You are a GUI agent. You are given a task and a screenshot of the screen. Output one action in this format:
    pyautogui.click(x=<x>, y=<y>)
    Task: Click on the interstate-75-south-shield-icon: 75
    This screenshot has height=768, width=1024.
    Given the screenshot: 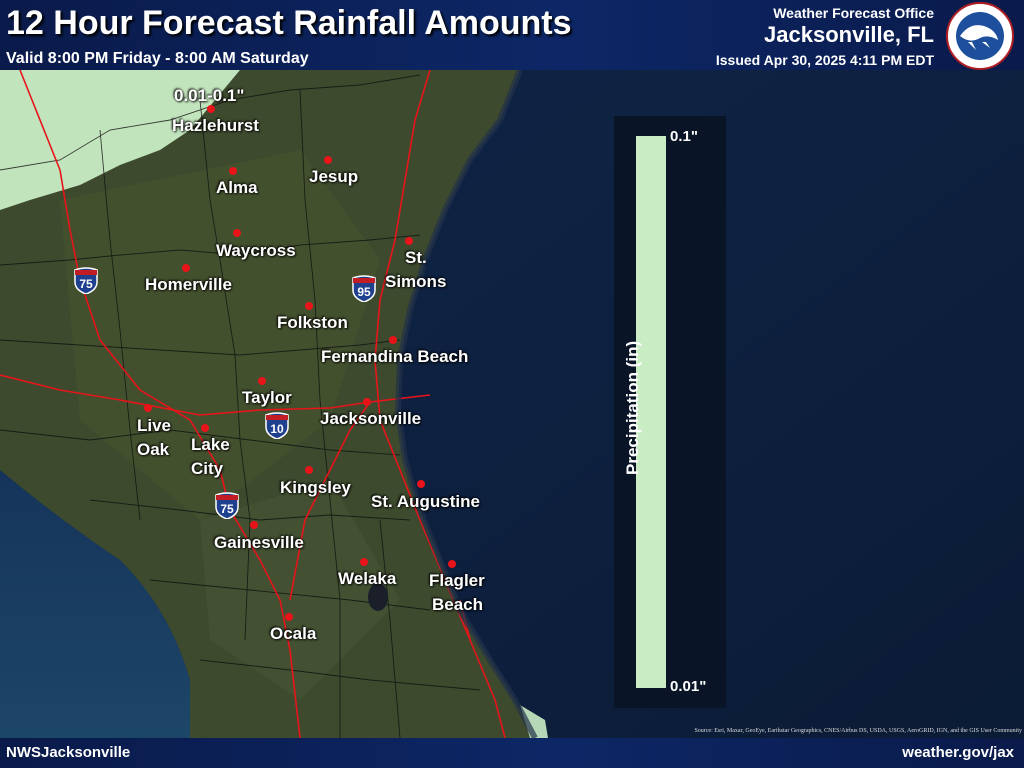 What is the action you would take?
    pyautogui.click(x=227, y=505)
    